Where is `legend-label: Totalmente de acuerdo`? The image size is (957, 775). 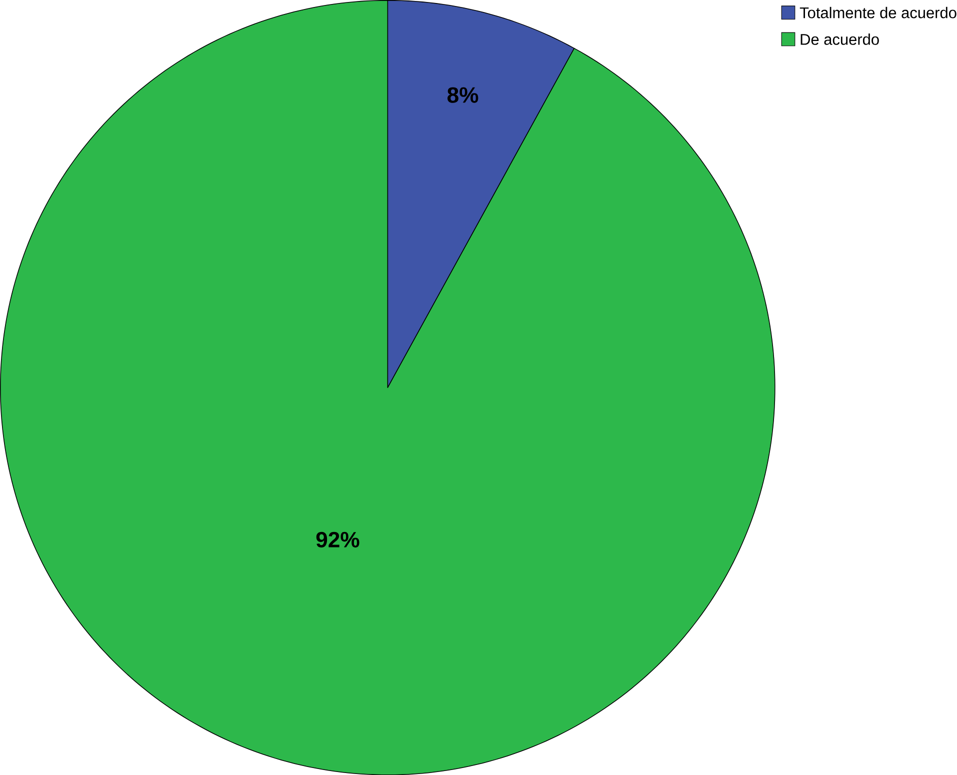 legend-label: Totalmente de acuerdo is located at coordinates (878, 12).